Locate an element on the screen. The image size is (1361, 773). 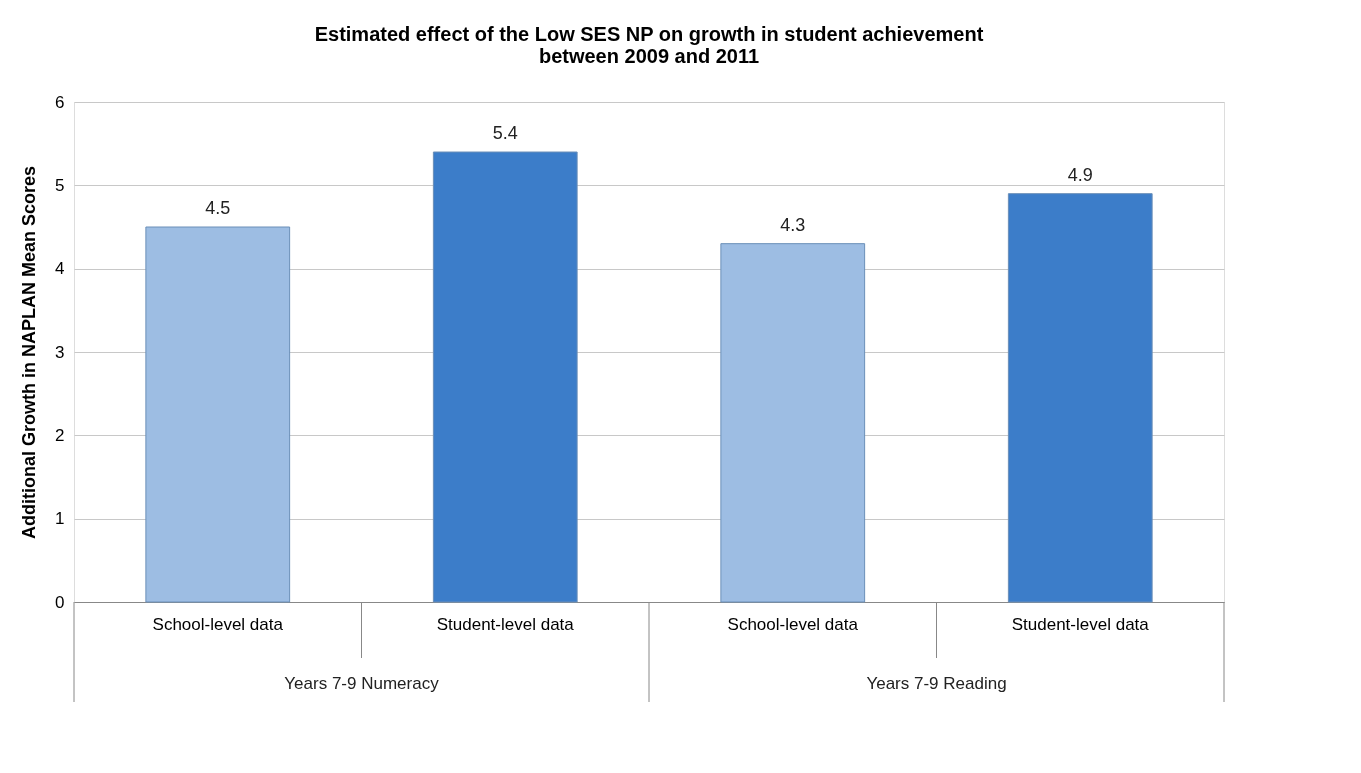
y-tick-label: 6 is located at coordinates (60, 102).